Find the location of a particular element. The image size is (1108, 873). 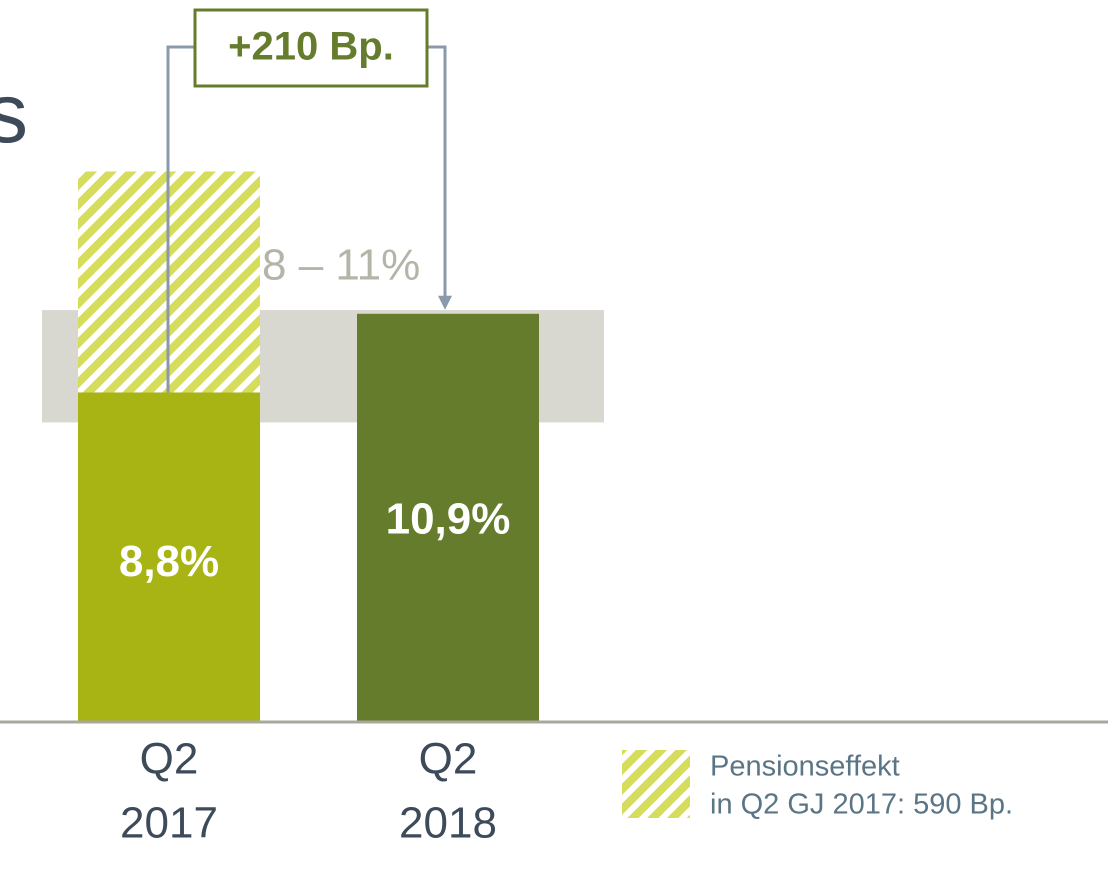

band-label: 8 – 11% is located at coordinates (341, 265).